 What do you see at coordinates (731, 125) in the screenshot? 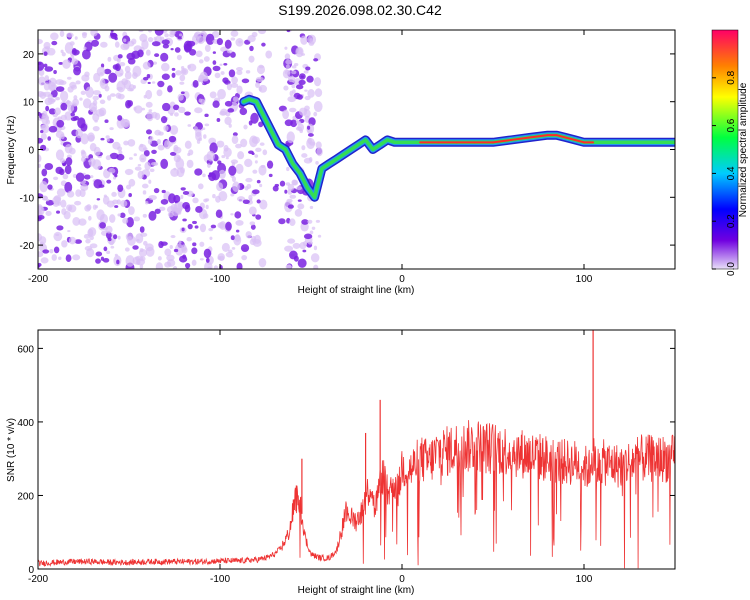
I see `colorbar-tick-label: 0.6` at bounding box center [731, 125].